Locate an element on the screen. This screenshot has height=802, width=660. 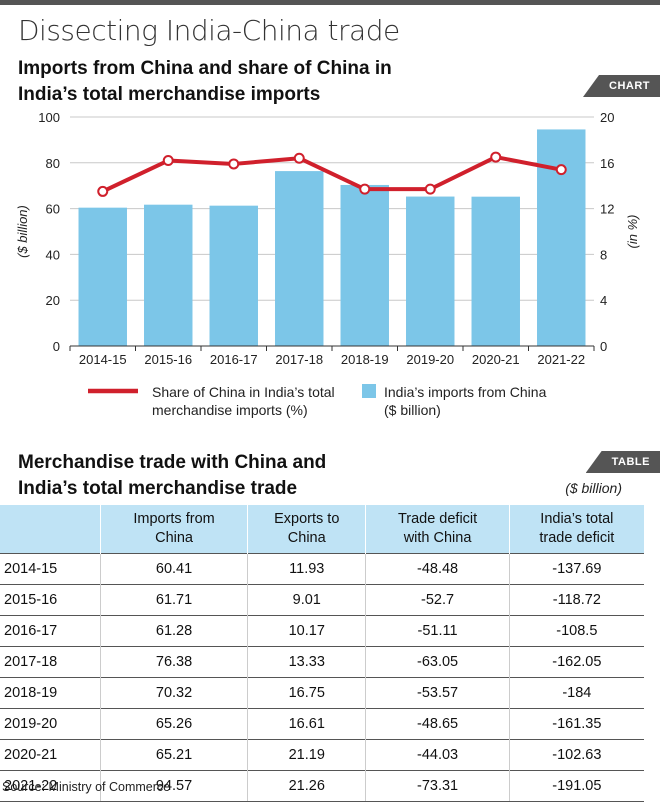
x-tick-label: 2015-16 is located at coordinates (168, 359).